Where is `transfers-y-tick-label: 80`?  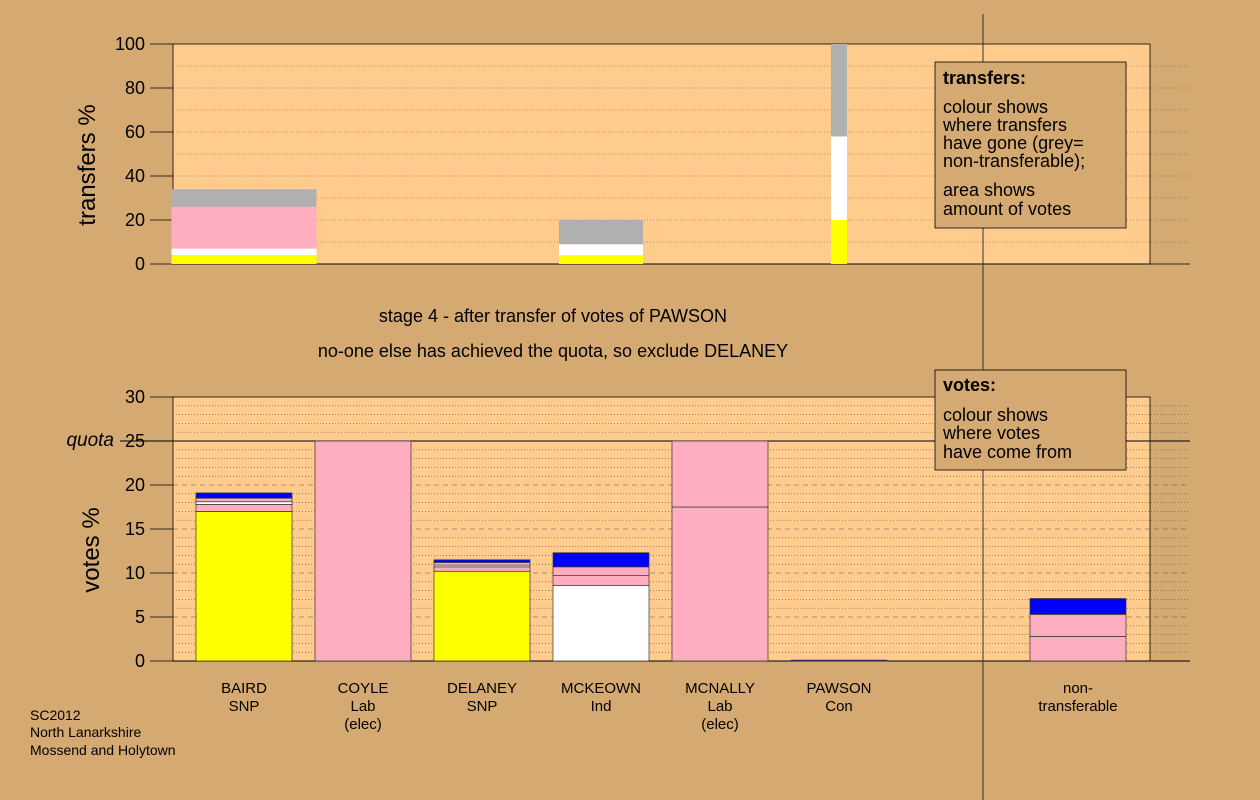
transfers-y-tick-label: 80 is located at coordinates (135, 88).